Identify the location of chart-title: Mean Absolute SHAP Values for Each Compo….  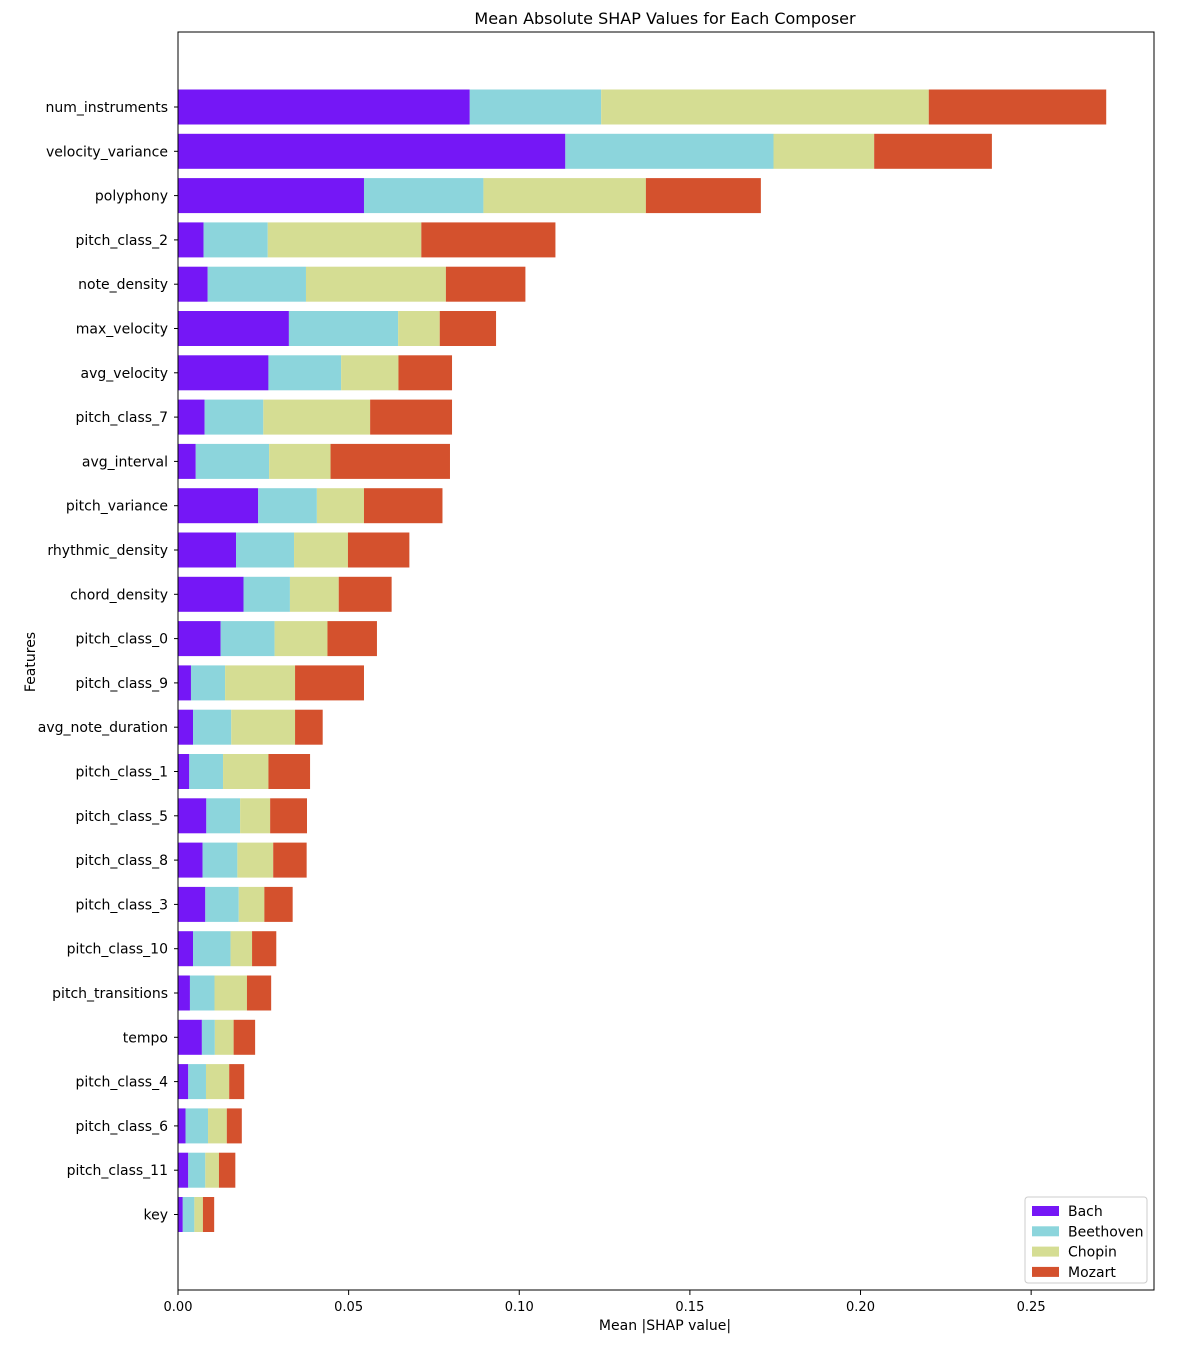
(665, 18).